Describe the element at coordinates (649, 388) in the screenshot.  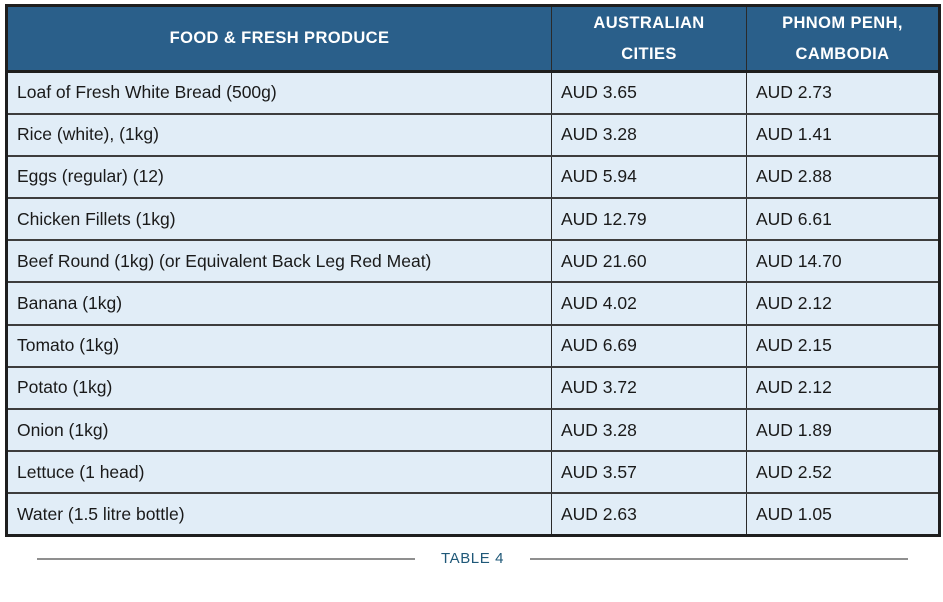
I see `australian-cities-price-cell: AUD 3.72` at that location.